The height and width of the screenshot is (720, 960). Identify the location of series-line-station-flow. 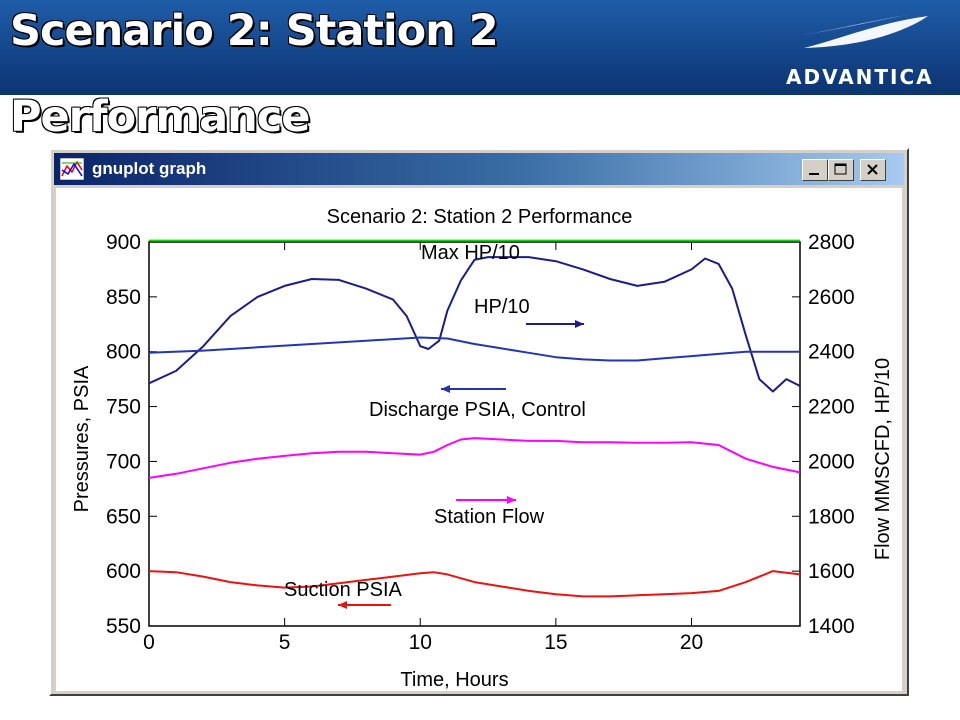
(474, 458).